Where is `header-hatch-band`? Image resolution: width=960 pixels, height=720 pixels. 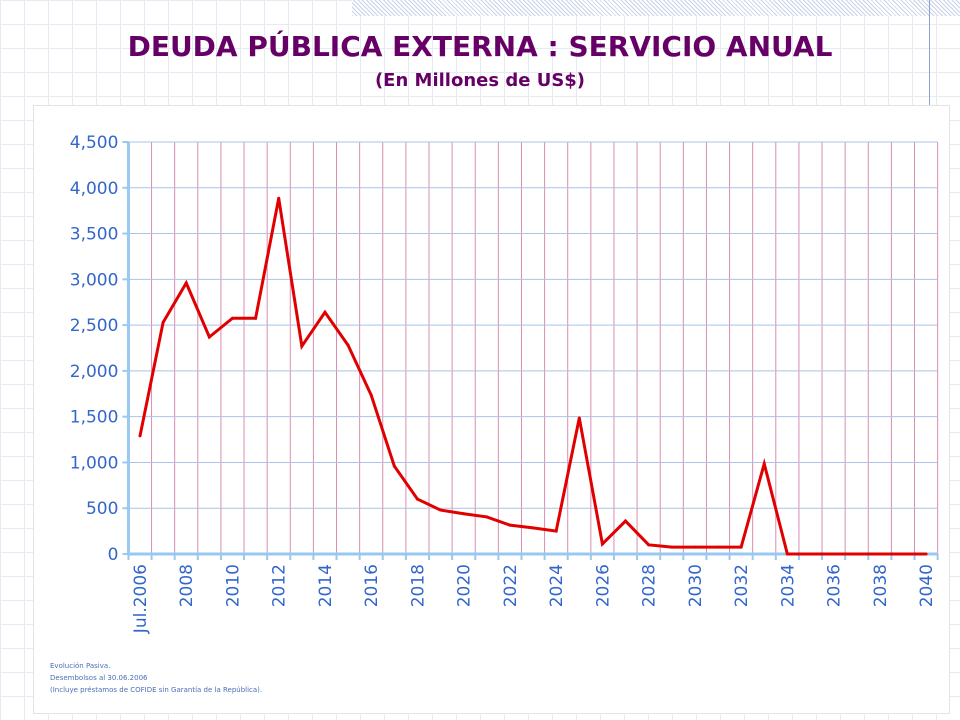 header-hatch-band is located at coordinates (656, 8).